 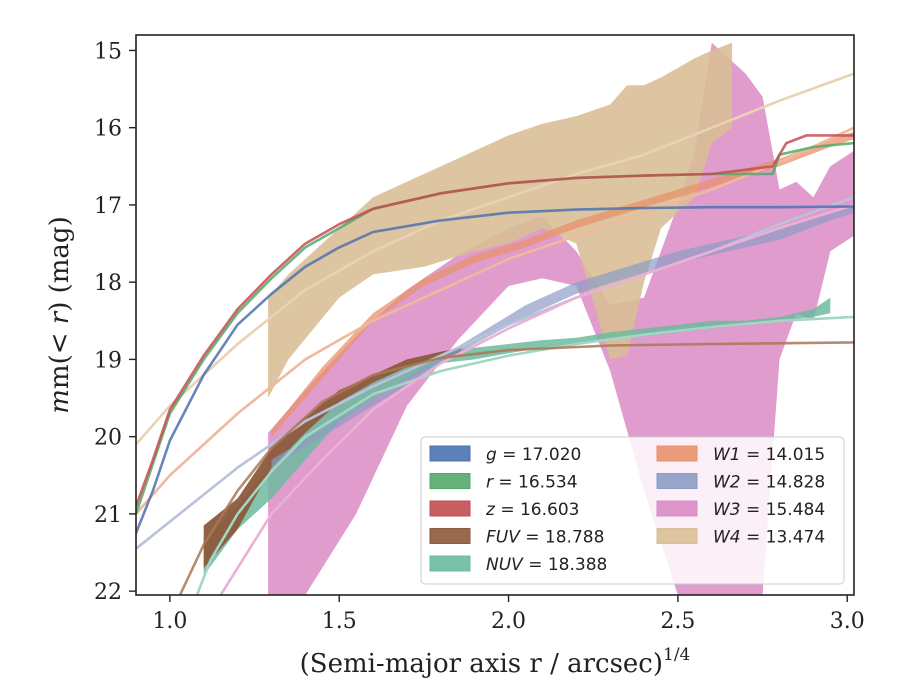 What do you see at coordinates (450, 453) in the screenshot?
I see `legend-swatch-g` at bounding box center [450, 453].